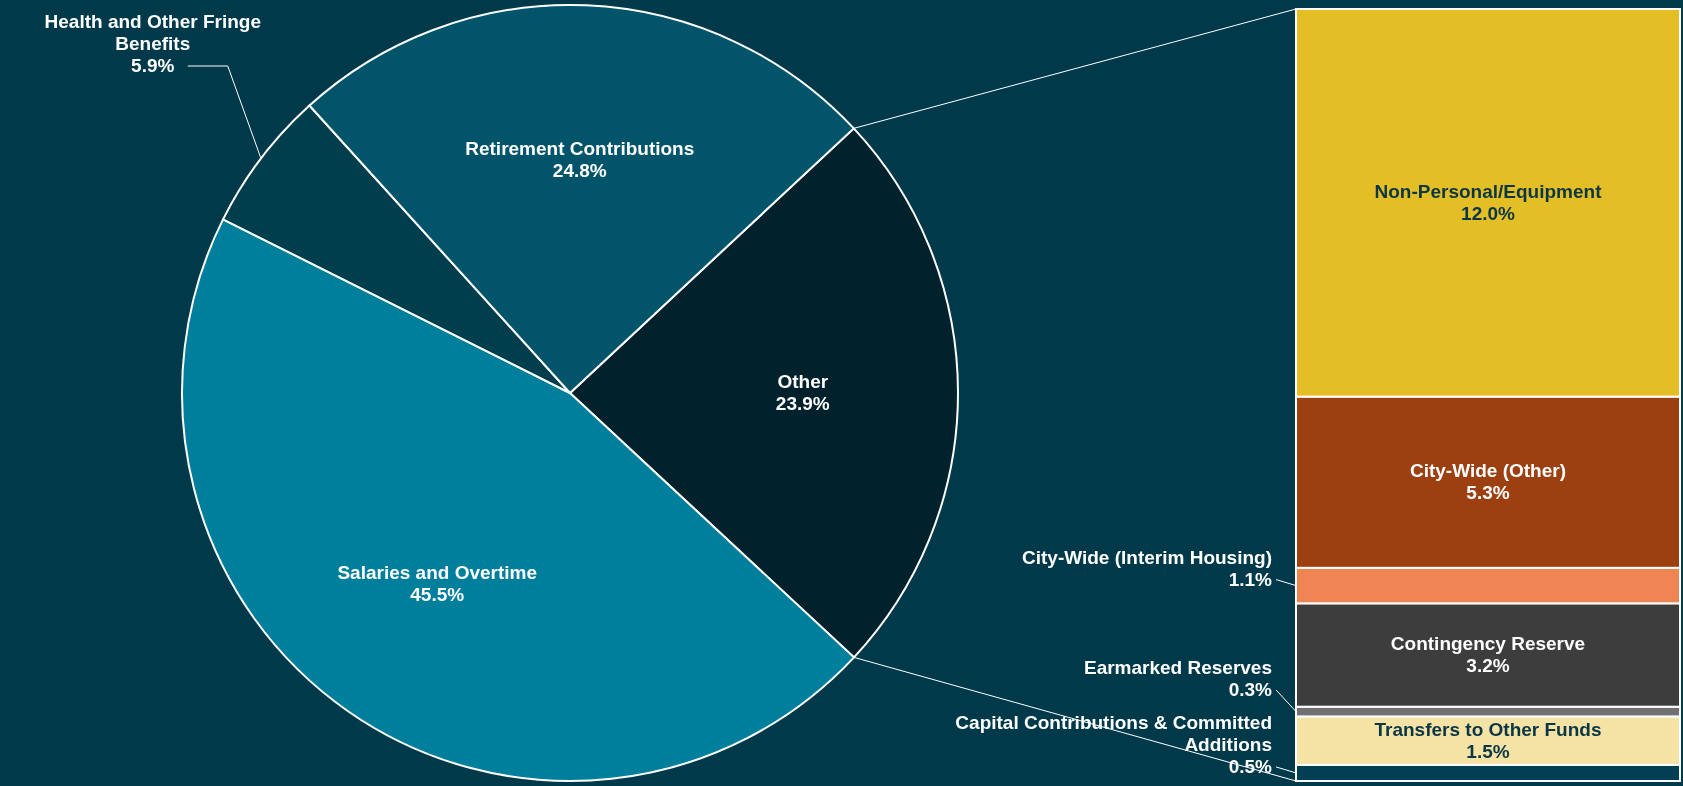 Image resolution: width=1683 pixels, height=786 pixels. Describe the element at coordinates (1488, 751) in the screenshot. I see `data-label: 1.5%` at that location.